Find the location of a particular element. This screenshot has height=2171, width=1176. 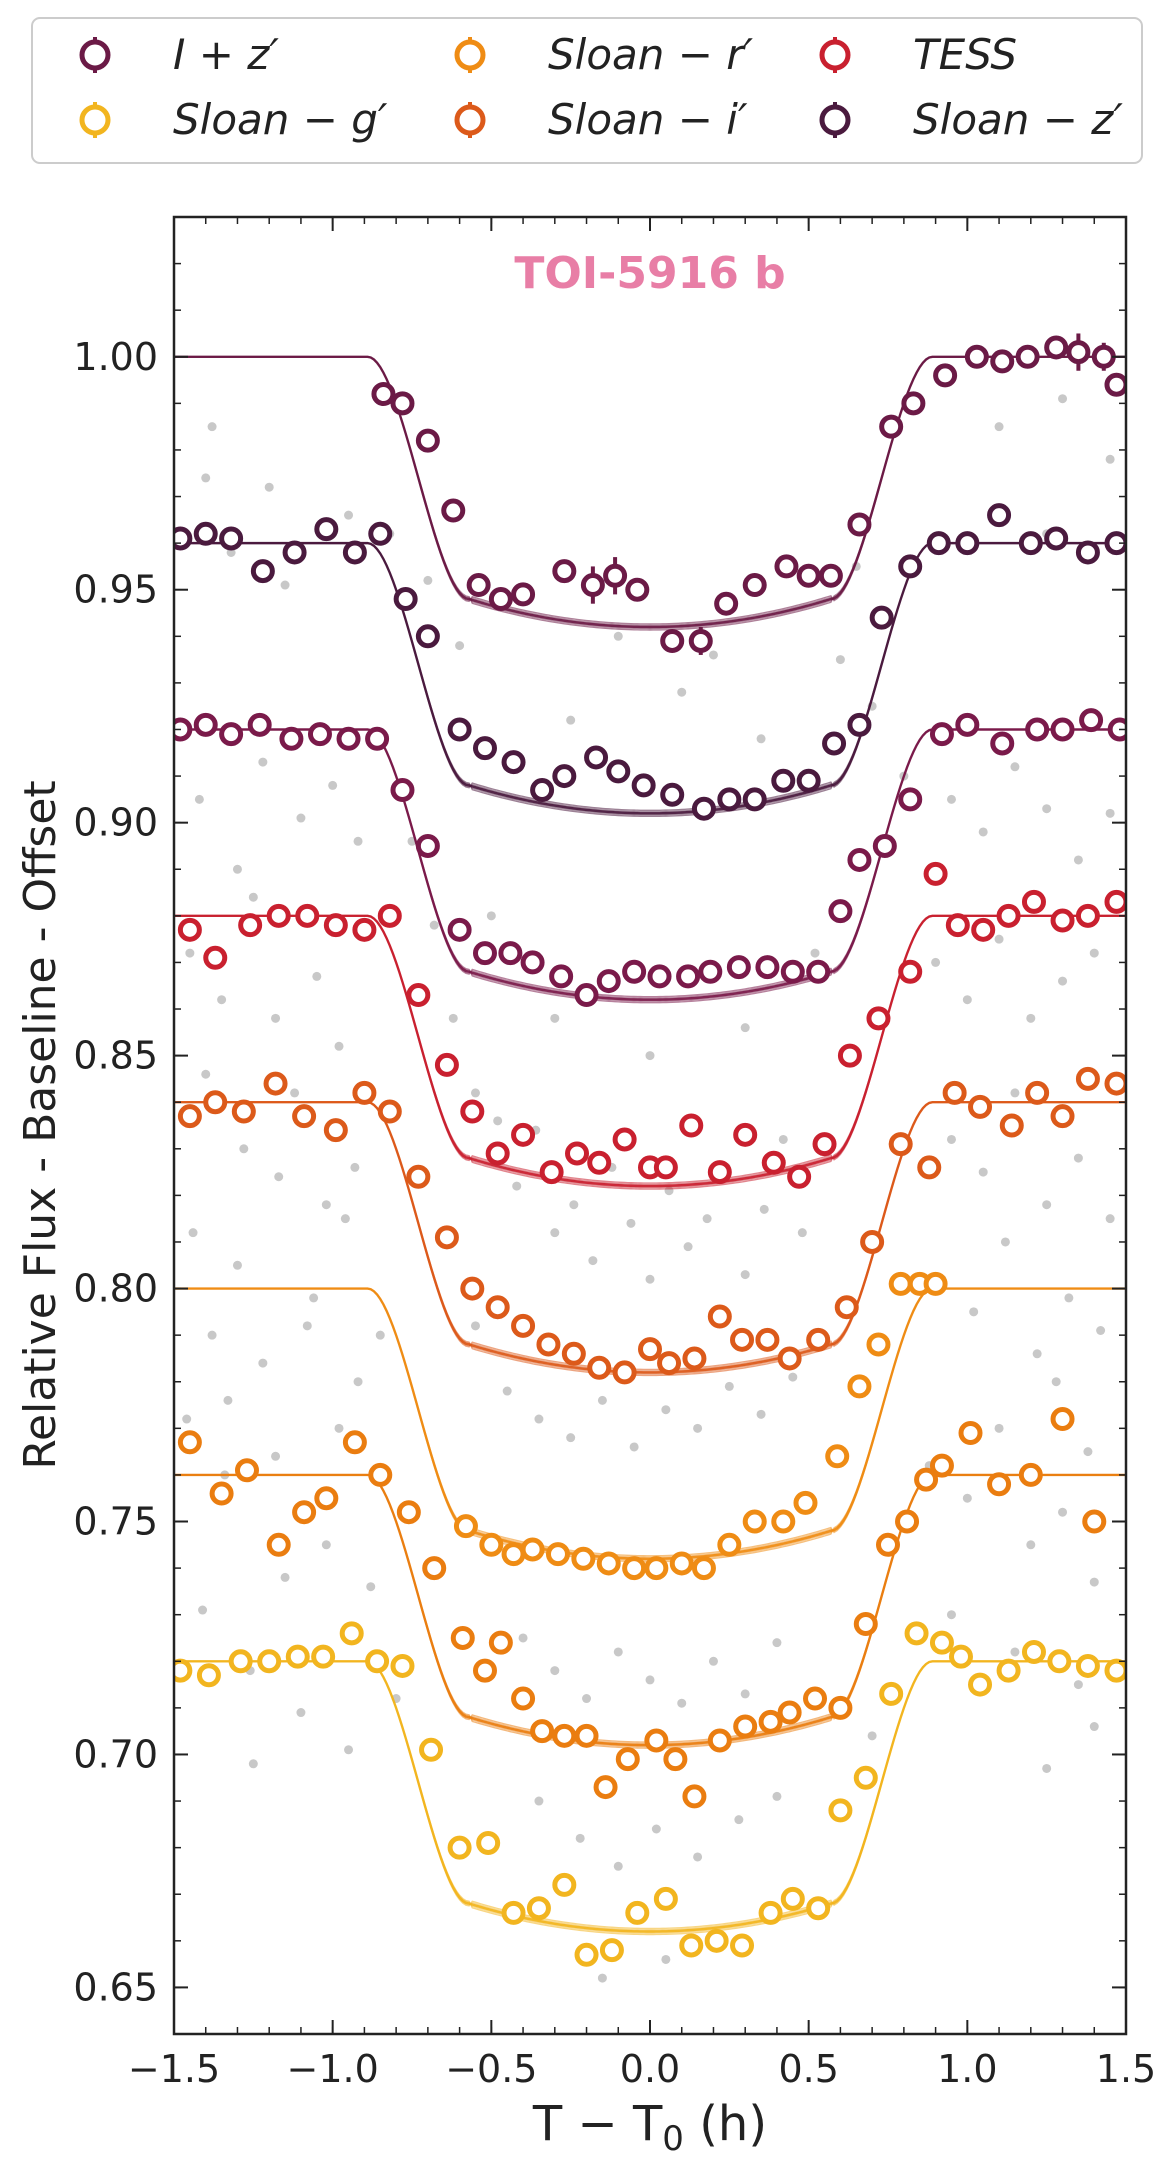

chart-title: TOI-5916 b is located at coordinates (649, 273).